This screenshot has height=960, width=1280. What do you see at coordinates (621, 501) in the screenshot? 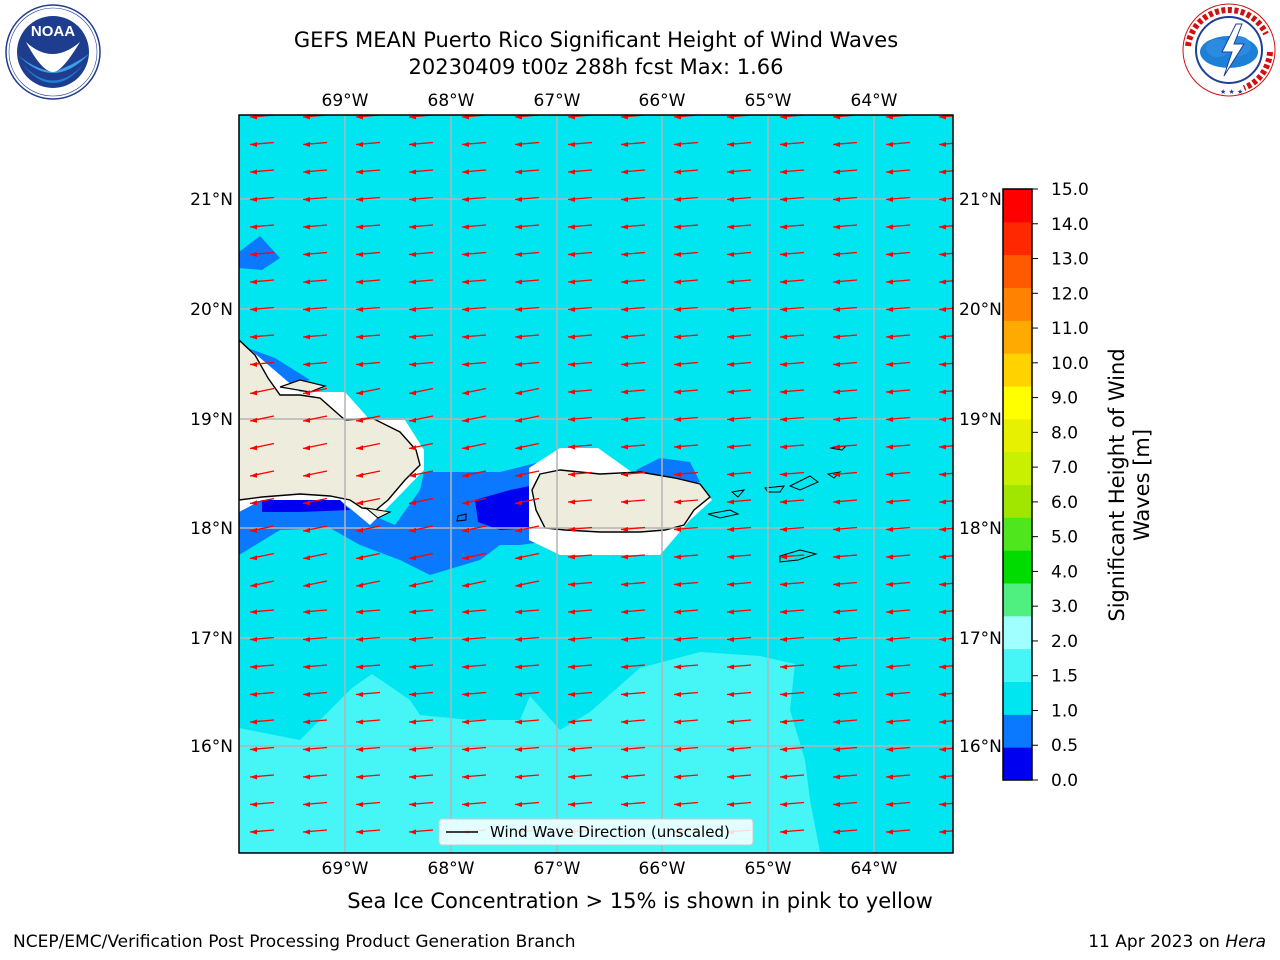
I see `puerto-rico-land` at bounding box center [621, 501].